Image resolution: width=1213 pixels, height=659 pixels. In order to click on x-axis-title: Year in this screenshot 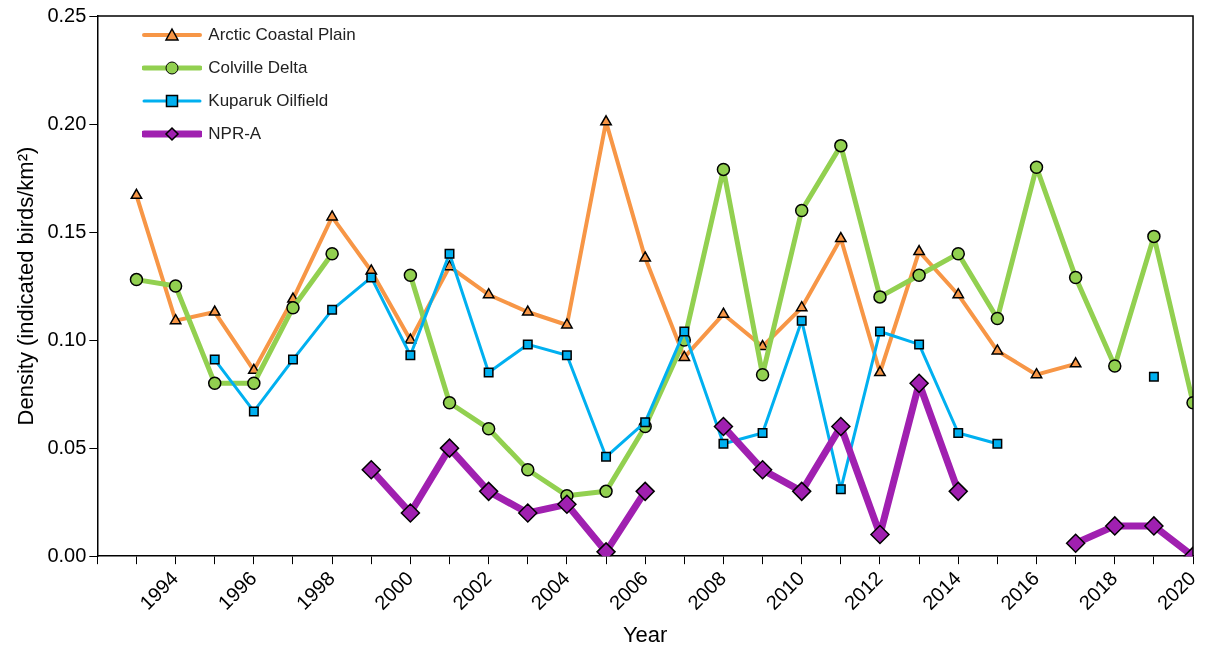, I will do `click(645, 634)`.